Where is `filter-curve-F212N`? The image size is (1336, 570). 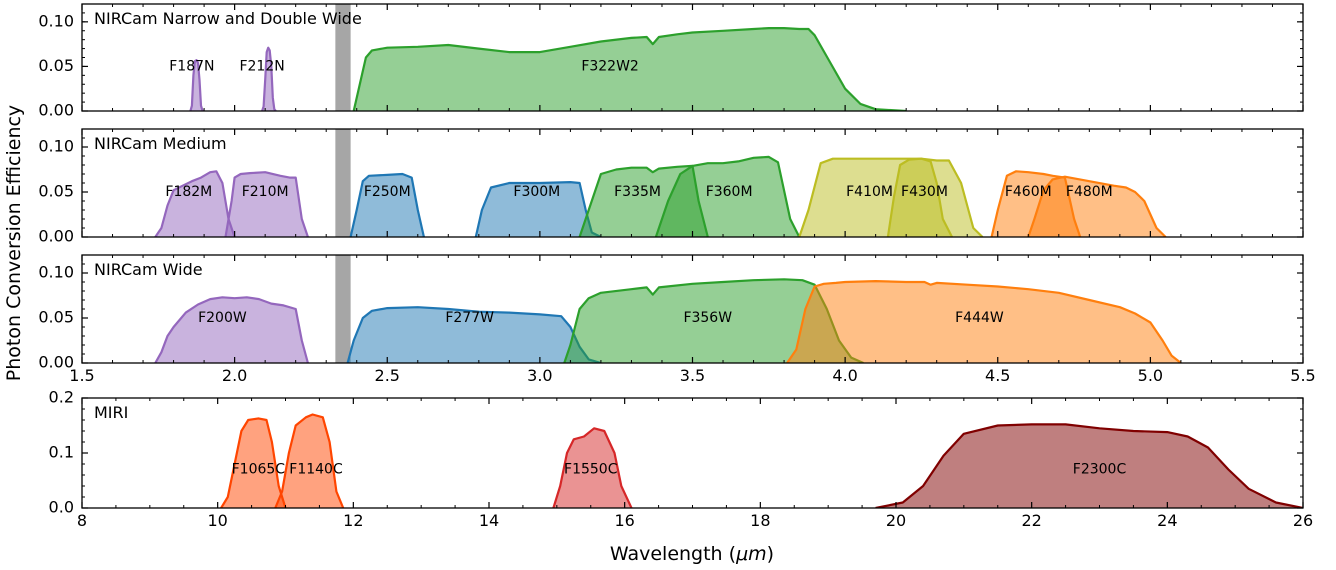
filter-curve-F212N is located at coordinates (269, 78).